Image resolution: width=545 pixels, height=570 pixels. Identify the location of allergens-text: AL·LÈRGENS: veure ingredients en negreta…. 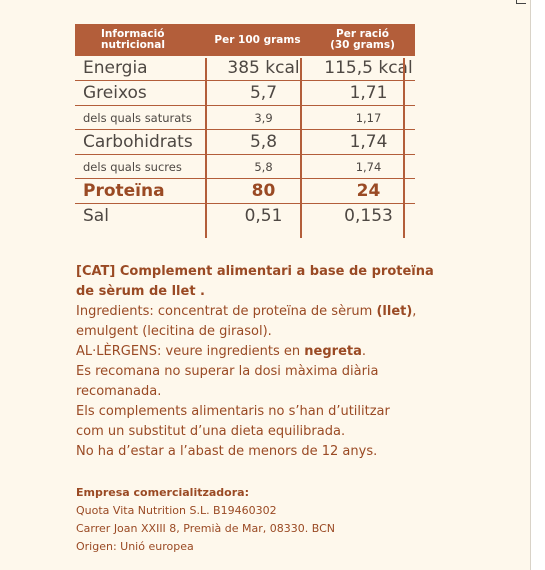
(256, 352).